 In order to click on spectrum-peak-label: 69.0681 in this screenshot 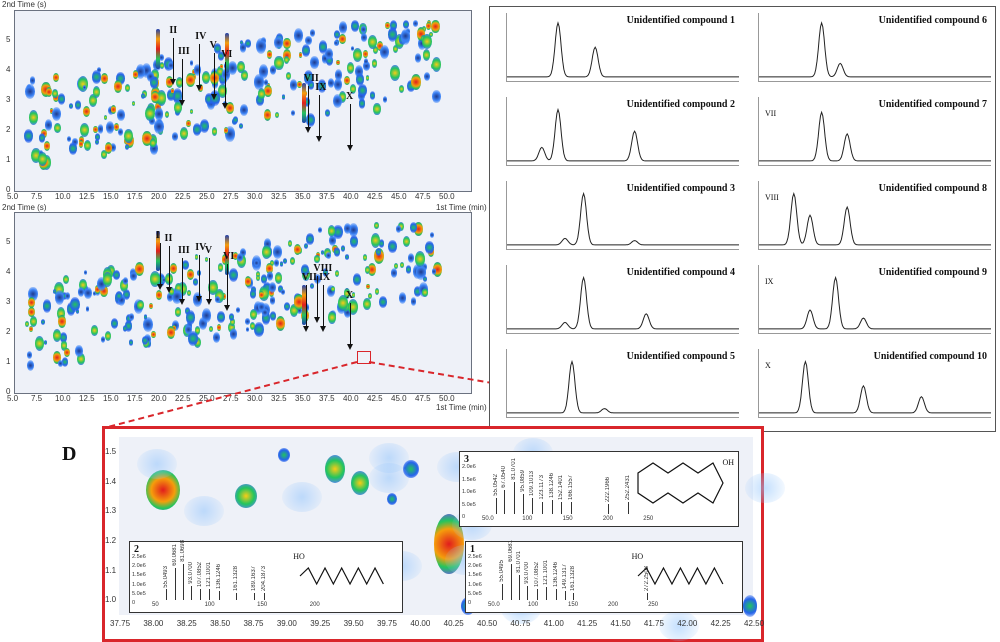, I will do `click(175, 554)`.